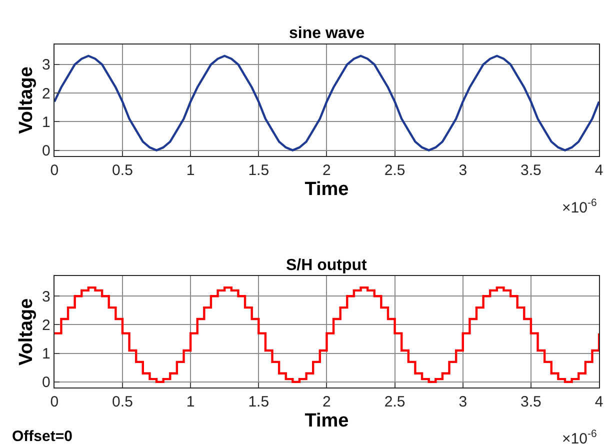 This screenshot has height=445, width=614. Describe the element at coordinates (42, 436) in the screenshot. I see `text: Offset=0` at that location.